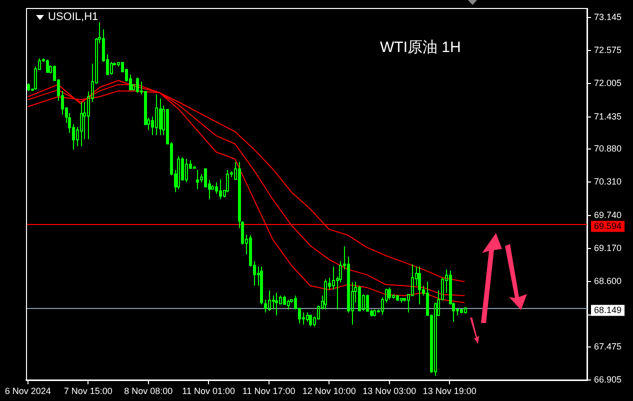 The width and height of the screenshot is (633, 401). What do you see at coordinates (608, 309) in the screenshot?
I see `ref-line-label: 68.149` at bounding box center [608, 309].